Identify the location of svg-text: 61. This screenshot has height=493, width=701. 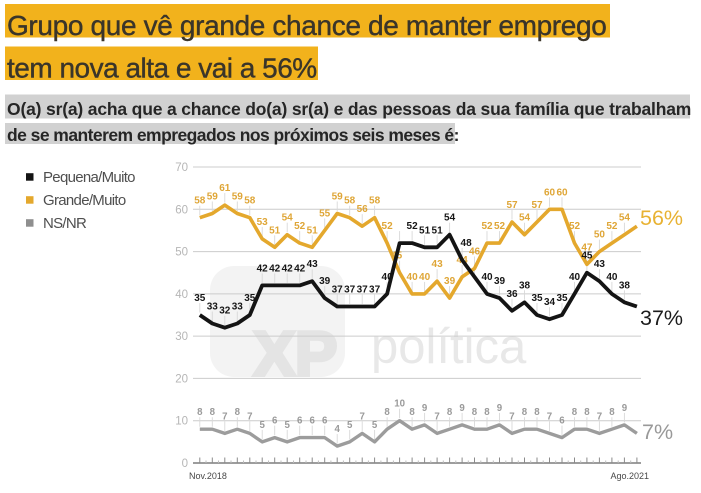
(225, 188).